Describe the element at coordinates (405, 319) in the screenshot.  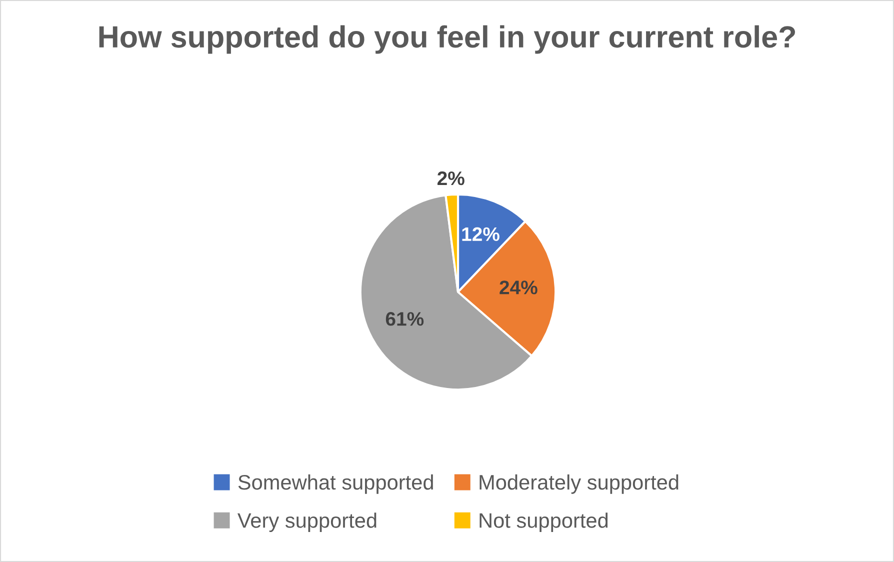
I see `data-label: 61%` at that location.